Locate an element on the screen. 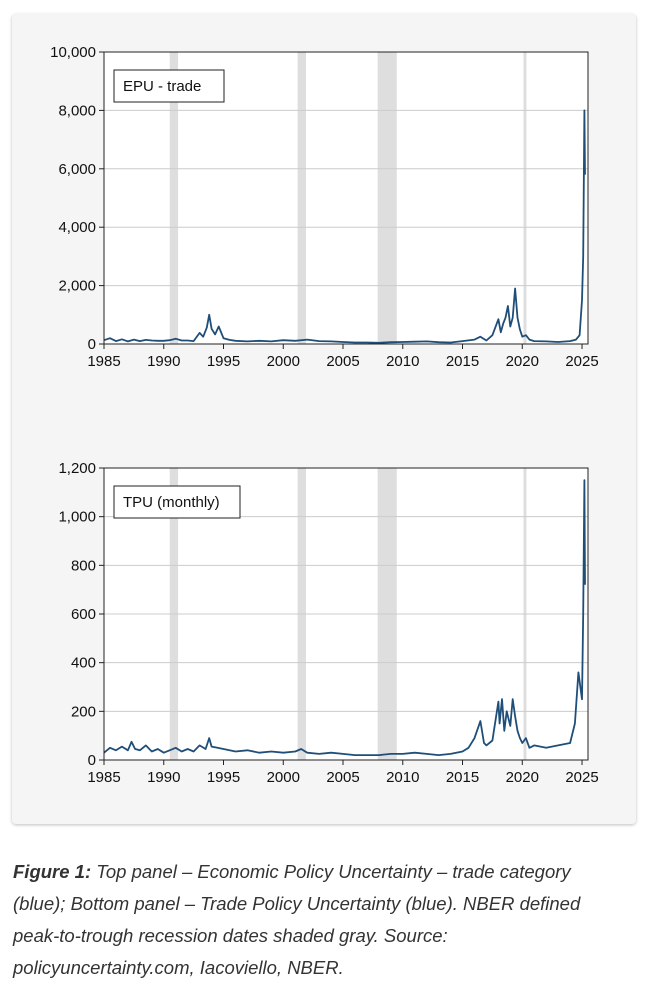 Image resolution: width=656 pixels, height=1000 pixels. y-tick-label: 600 is located at coordinates (83, 614).